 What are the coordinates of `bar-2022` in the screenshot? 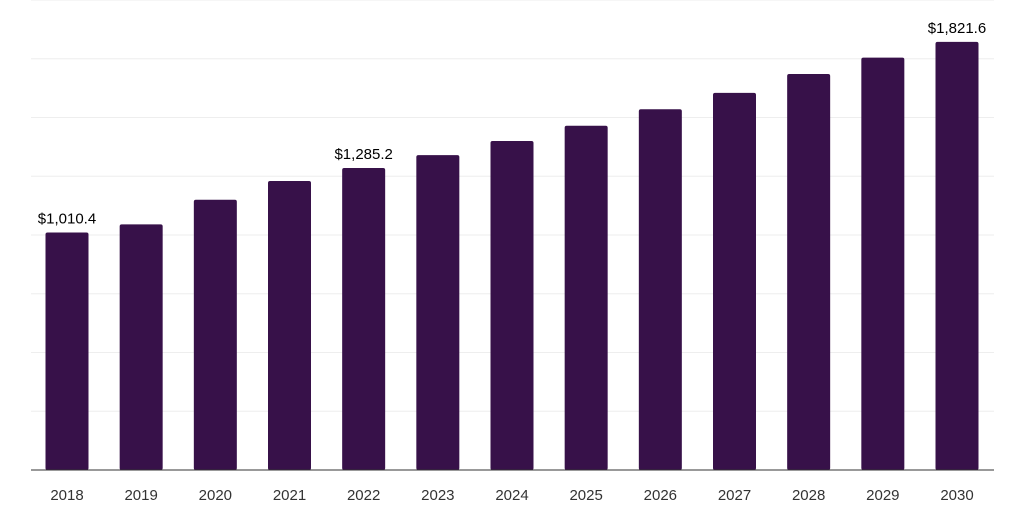 It's located at (364, 318).